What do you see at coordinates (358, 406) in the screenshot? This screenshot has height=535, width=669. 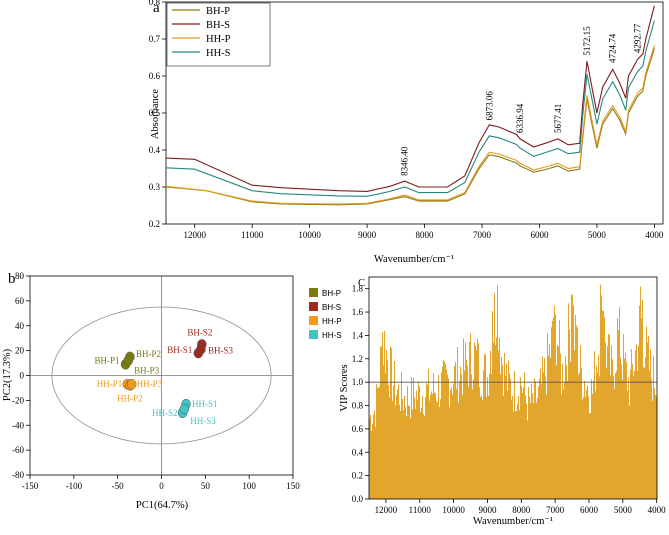 I see `panel-c-y-tick-label: 0.8` at bounding box center [358, 406].